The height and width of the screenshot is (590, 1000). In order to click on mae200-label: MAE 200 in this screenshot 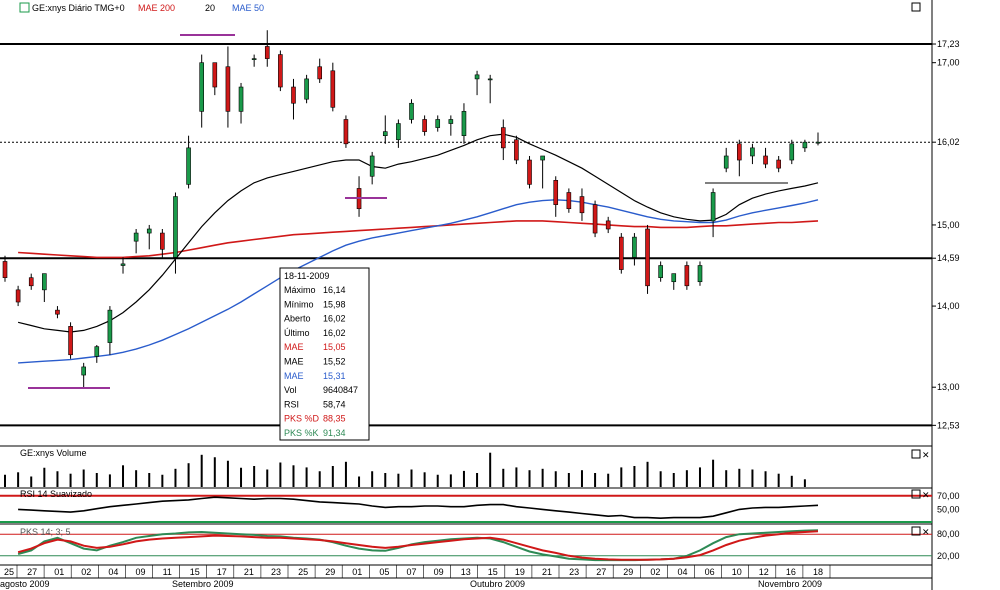, I will do `click(156, 8)`.